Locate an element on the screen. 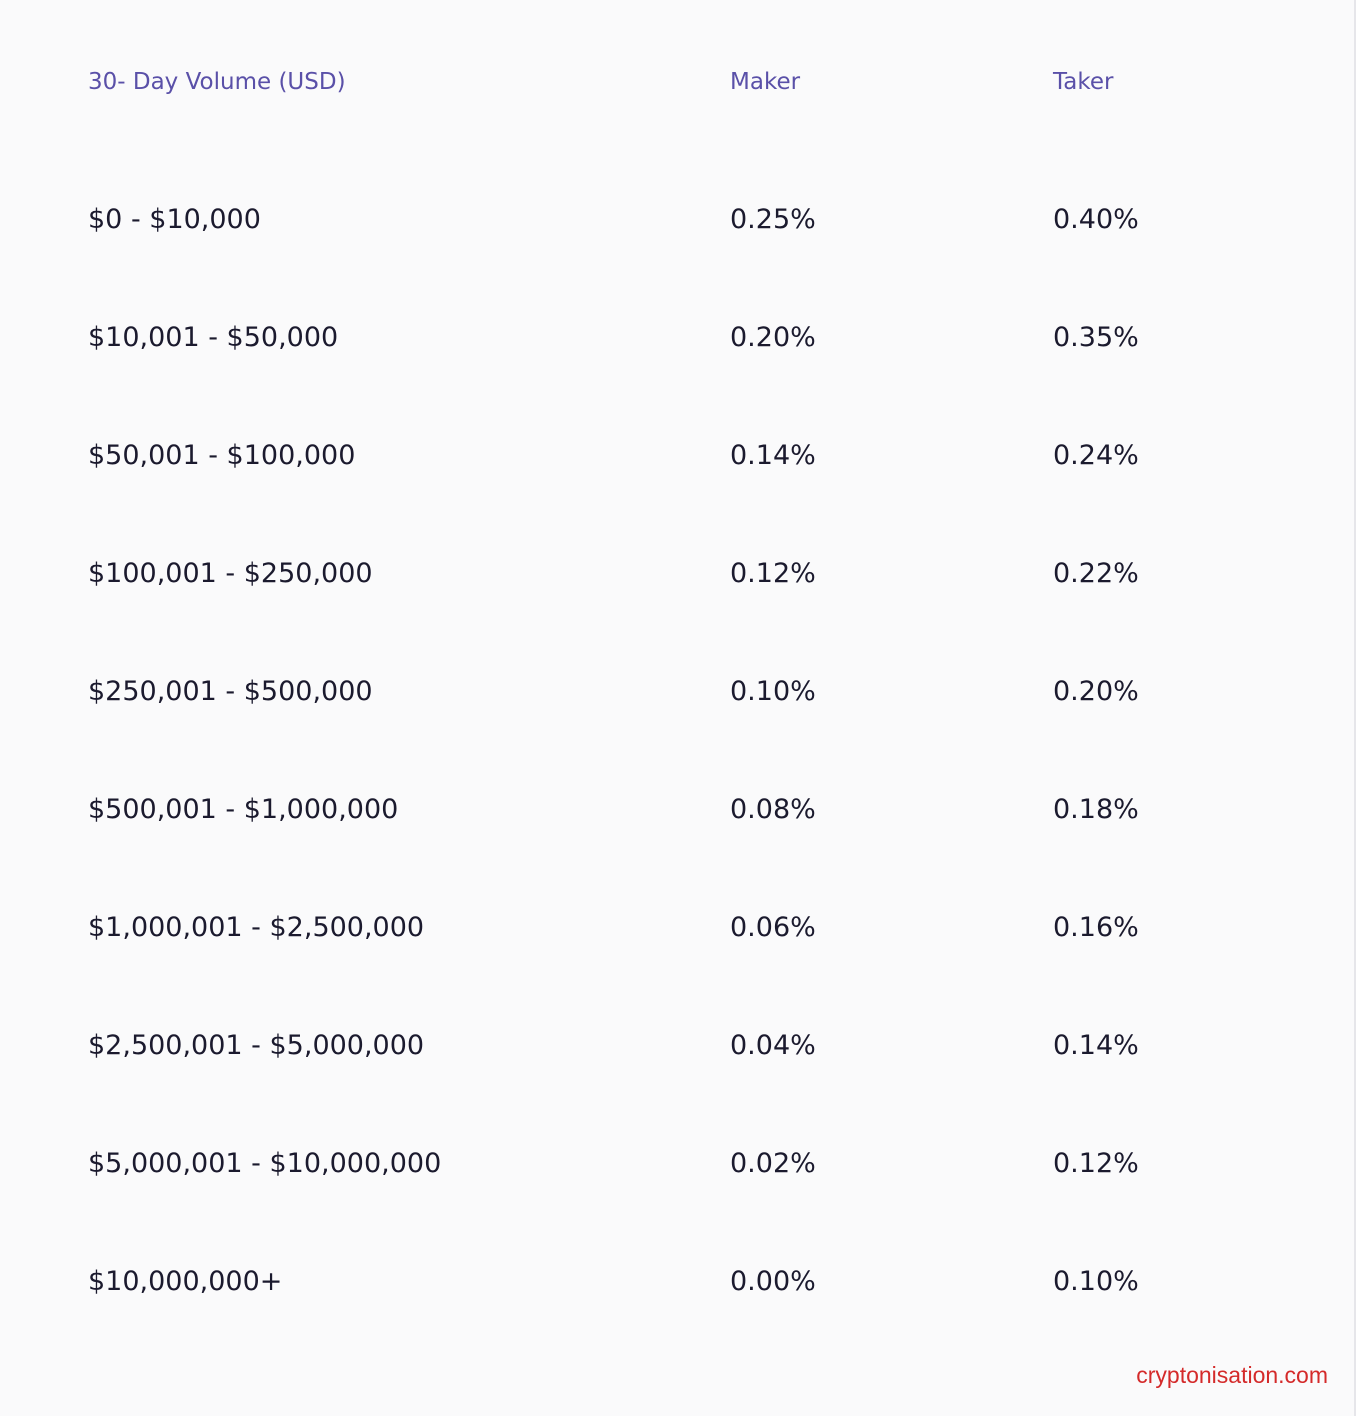  taker-fee-cell: 0.14% is located at coordinates (1096, 1045).